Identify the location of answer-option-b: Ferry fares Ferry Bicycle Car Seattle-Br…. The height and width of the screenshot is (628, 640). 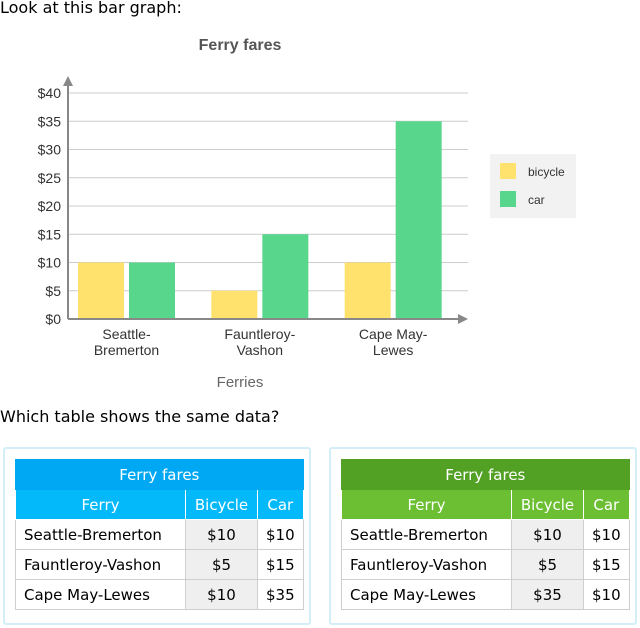
(483, 536).